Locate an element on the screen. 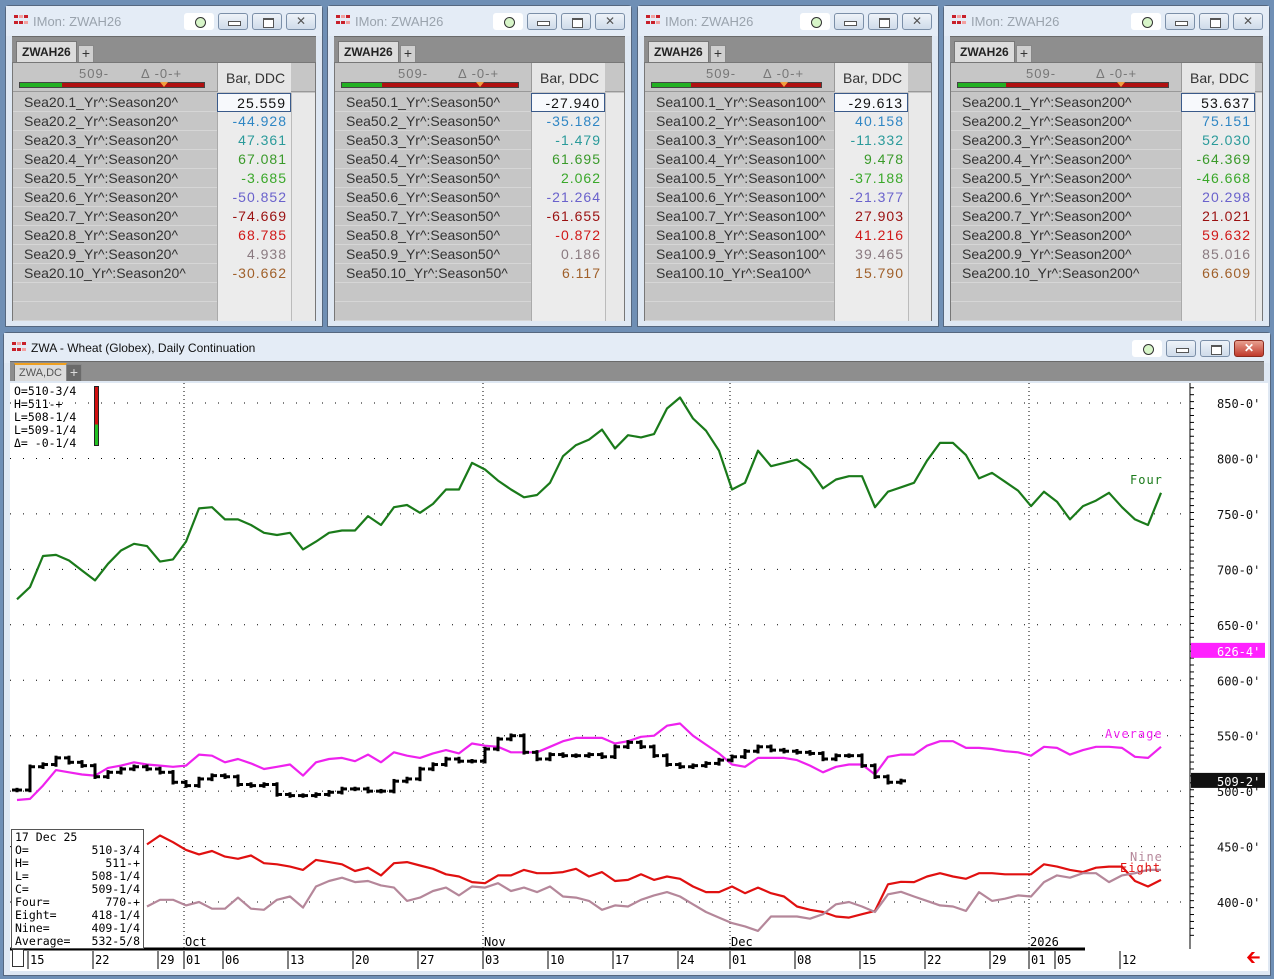 The width and height of the screenshot is (1274, 979). table-row: Sea200.3_Yr^:Season200^ 52.030 is located at coordinates (1106, 140).